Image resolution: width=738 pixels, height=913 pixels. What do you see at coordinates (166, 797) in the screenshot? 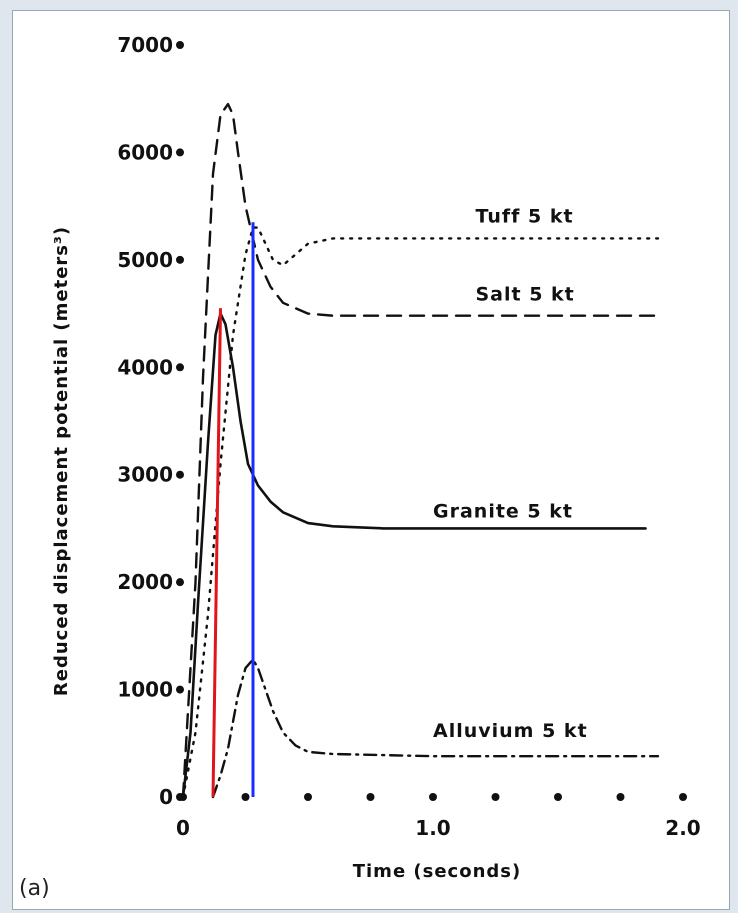
I see `y-tick-label: 0` at bounding box center [166, 797].